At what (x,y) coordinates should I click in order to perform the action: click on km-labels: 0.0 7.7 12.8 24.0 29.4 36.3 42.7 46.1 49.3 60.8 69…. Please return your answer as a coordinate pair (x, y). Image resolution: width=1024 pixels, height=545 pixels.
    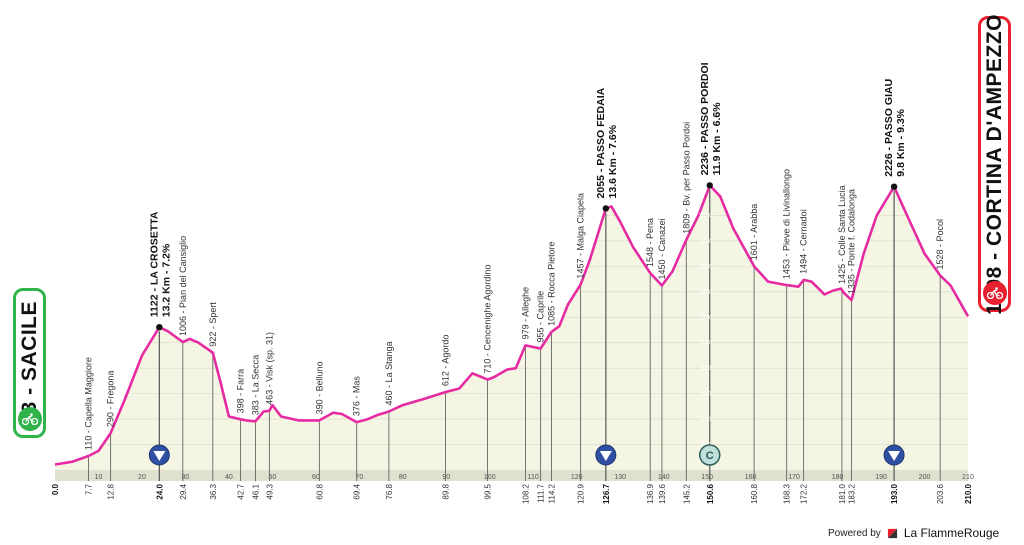
    Looking at the image, I should click on (512, 493).